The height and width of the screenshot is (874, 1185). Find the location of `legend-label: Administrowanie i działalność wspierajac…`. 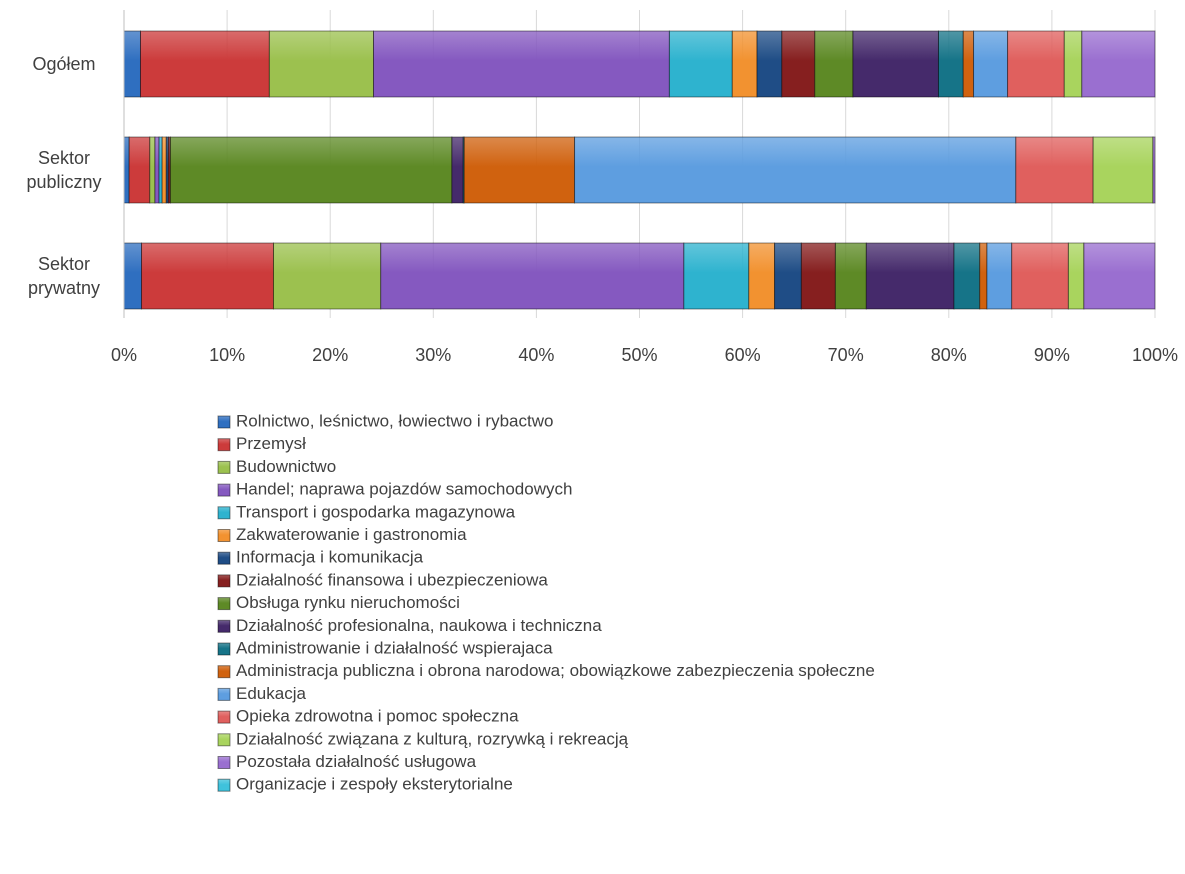

legend-label: Administrowanie i działalność wspierajac… is located at coordinates (394, 647).